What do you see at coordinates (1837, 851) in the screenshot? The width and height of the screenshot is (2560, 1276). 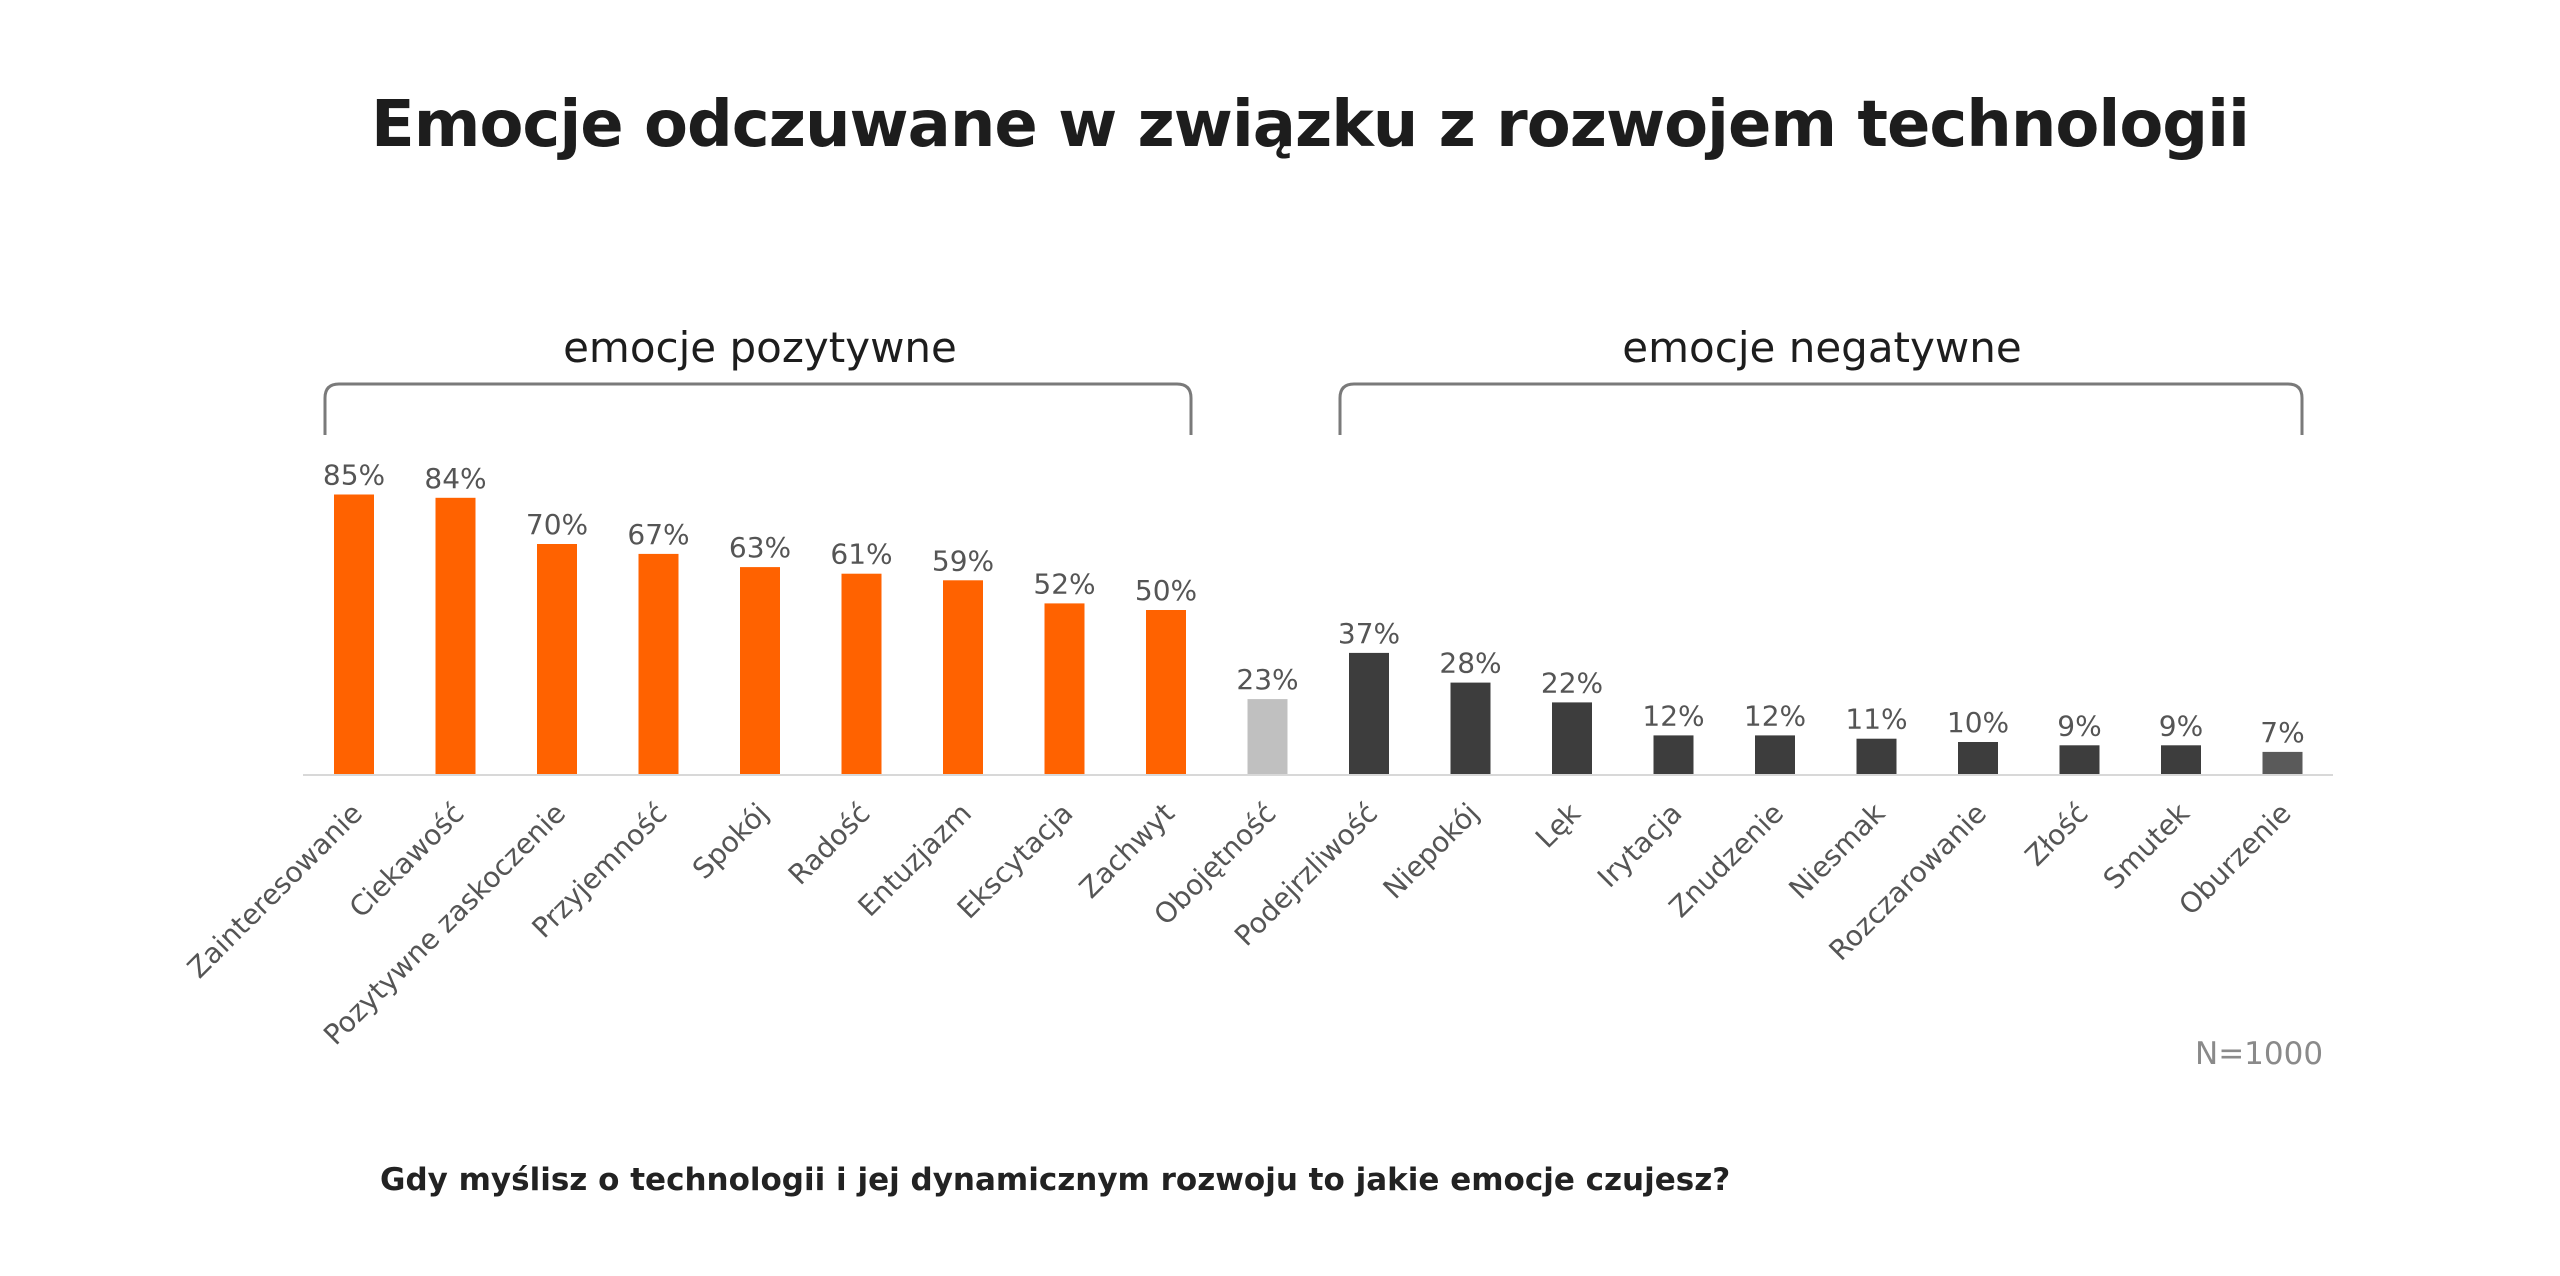 I see `category-label-16: Niesmak` at bounding box center [1837, 851].